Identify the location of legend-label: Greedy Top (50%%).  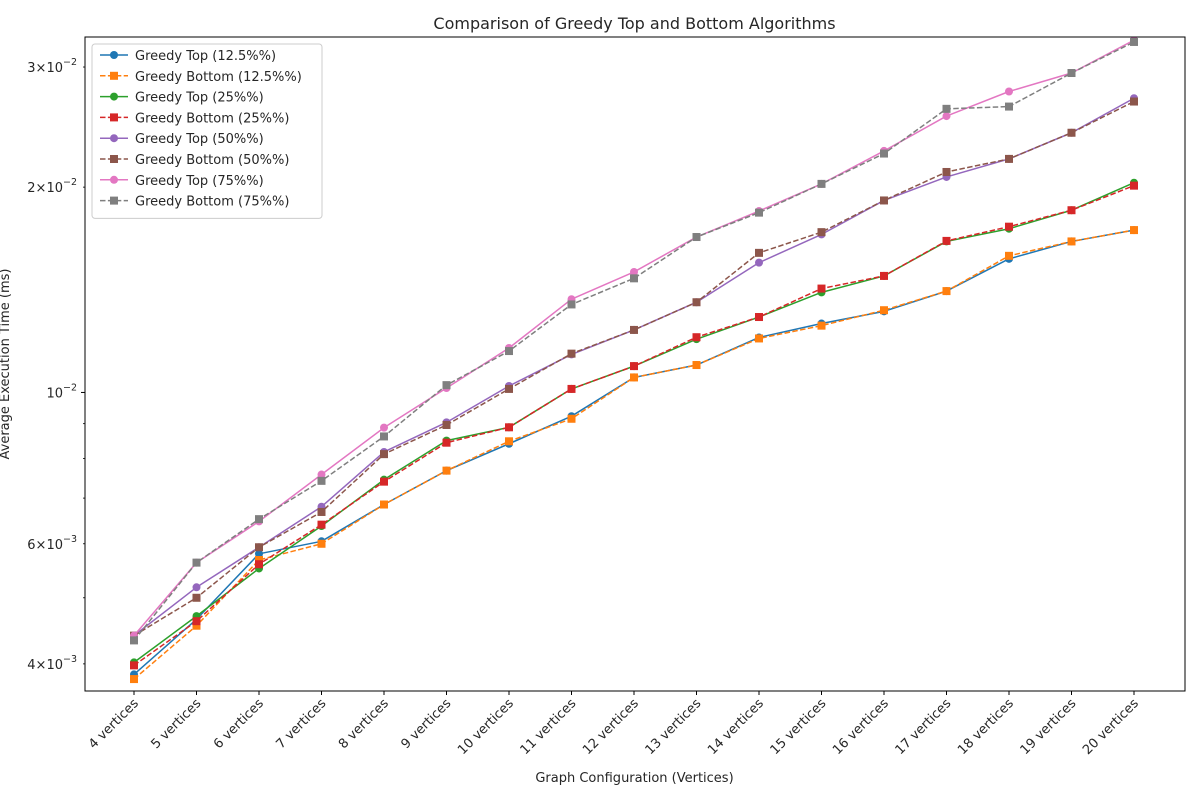
(199, 139).